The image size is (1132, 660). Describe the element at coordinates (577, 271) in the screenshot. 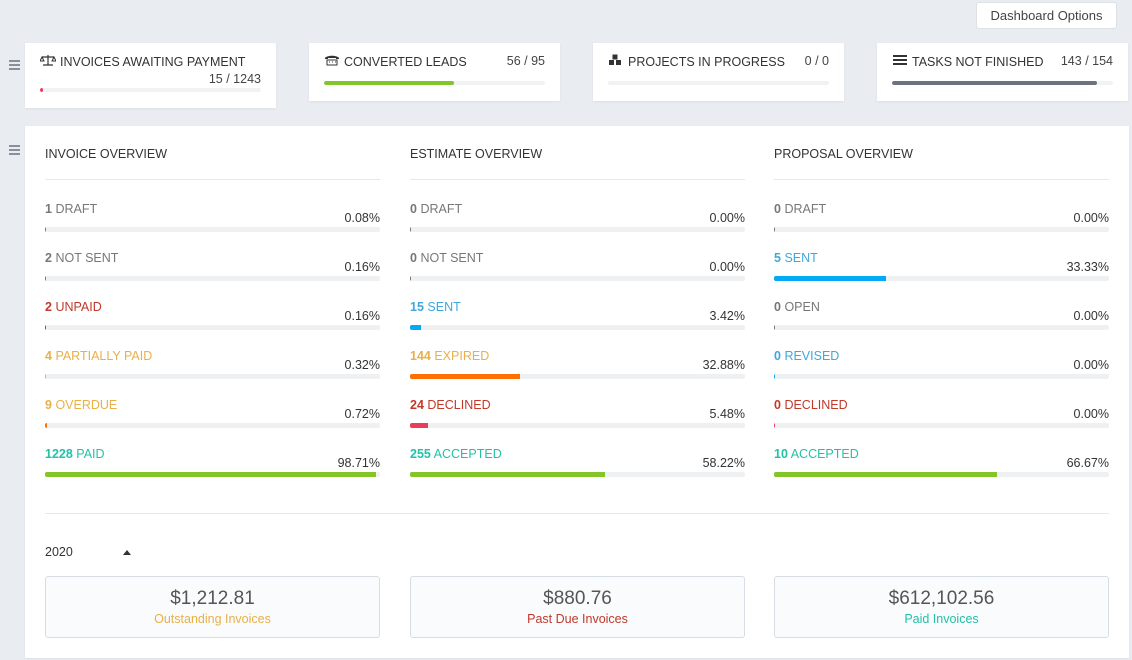

I see `overview-item: 0 NOT SENT 0.00%` at that location.